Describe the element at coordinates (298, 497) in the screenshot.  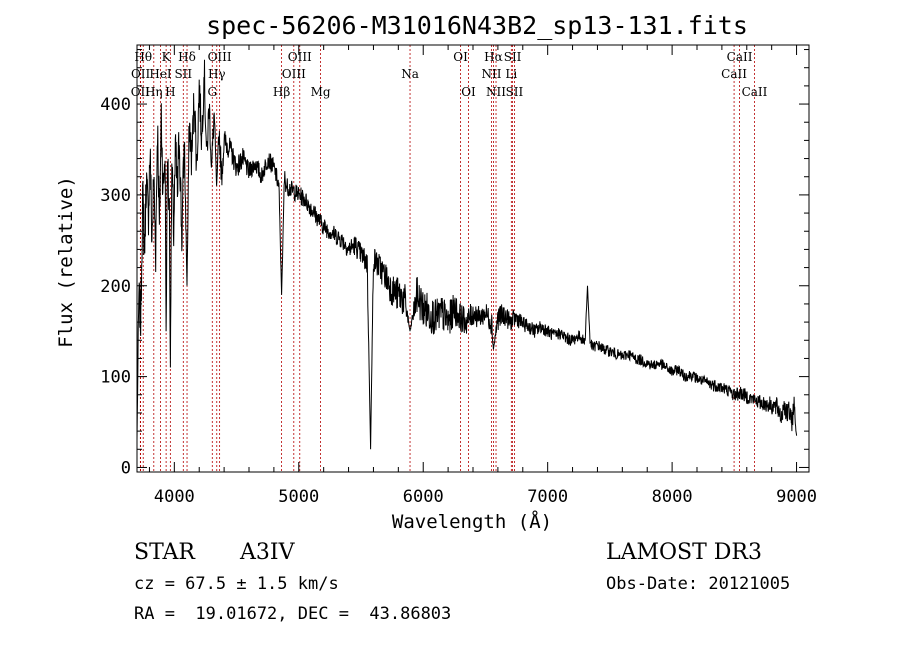
I see `x-tick-label: 5000` at that location.